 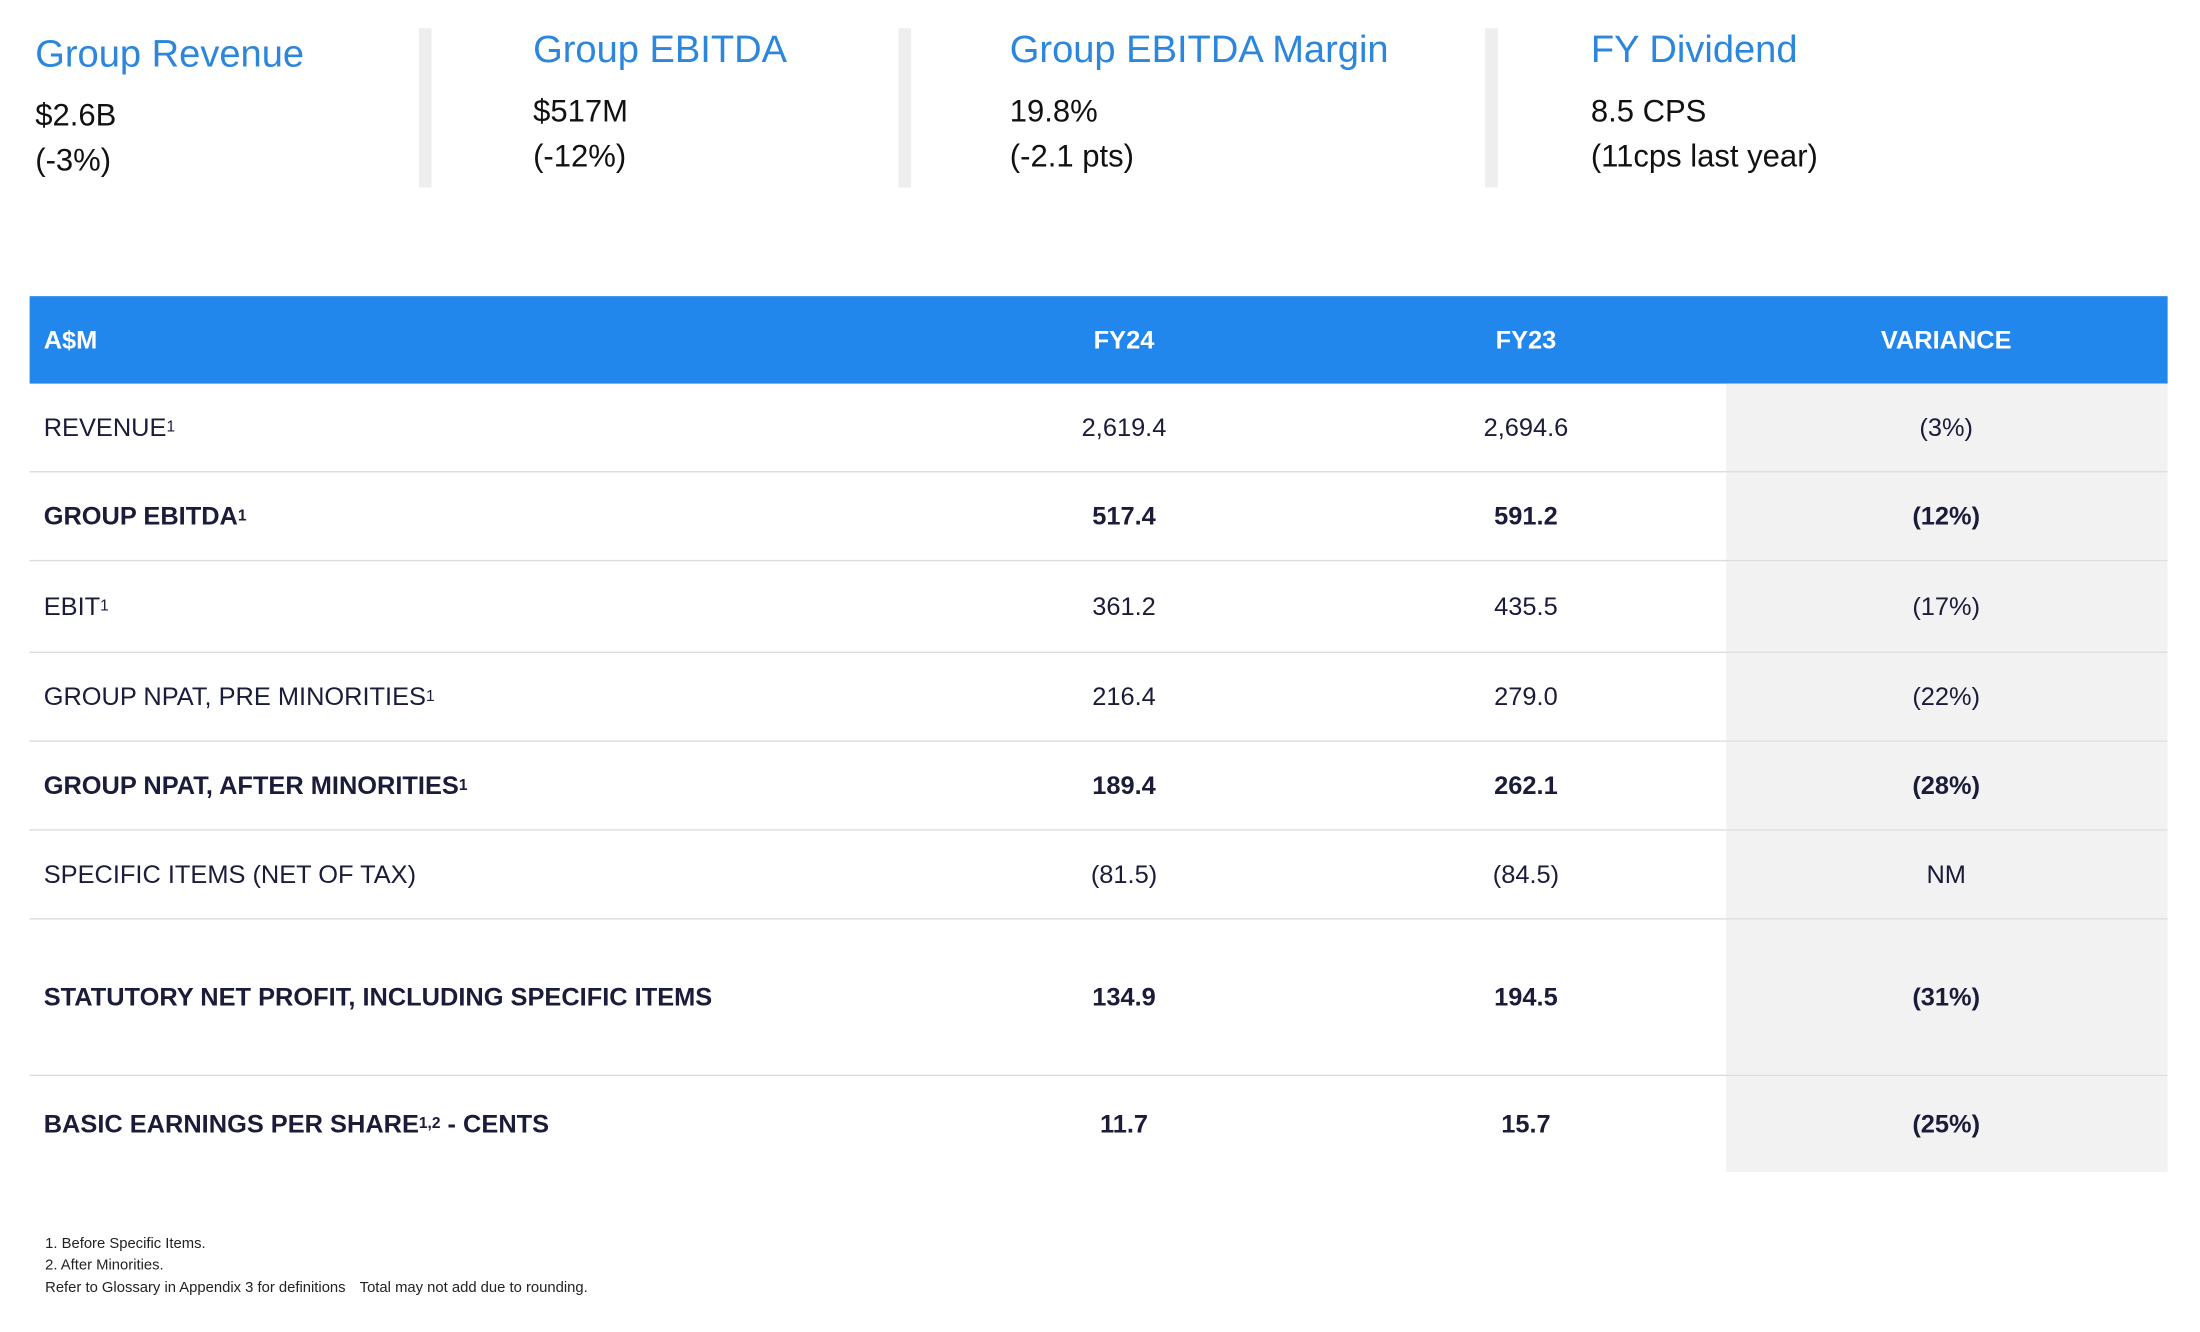 I want to click on variance-cell: (31%), so click(x=1946, y=996).